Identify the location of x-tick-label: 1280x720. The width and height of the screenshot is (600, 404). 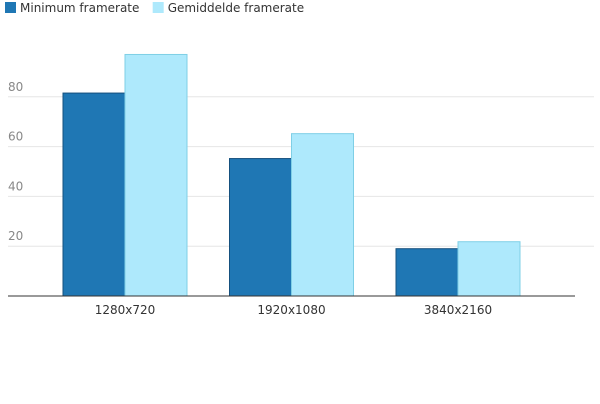
(125, 310).